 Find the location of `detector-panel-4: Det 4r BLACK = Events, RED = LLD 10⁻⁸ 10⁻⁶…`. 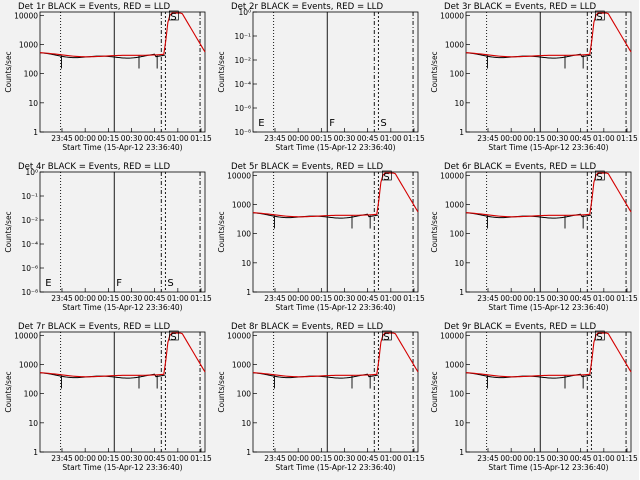

detector-panel-4: Det 4r BLACK = Events, RED = LLD 10⁻⁸ 10⁻⁶… is located at coordinates (106, 240).